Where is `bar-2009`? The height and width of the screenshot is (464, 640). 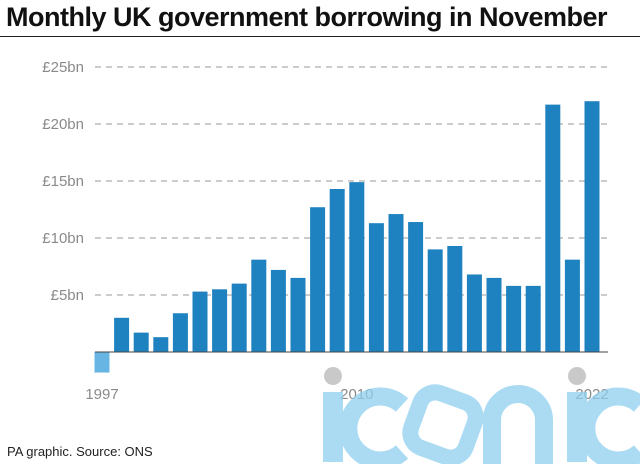 bar-2009 is located at coordinates (337, 270).